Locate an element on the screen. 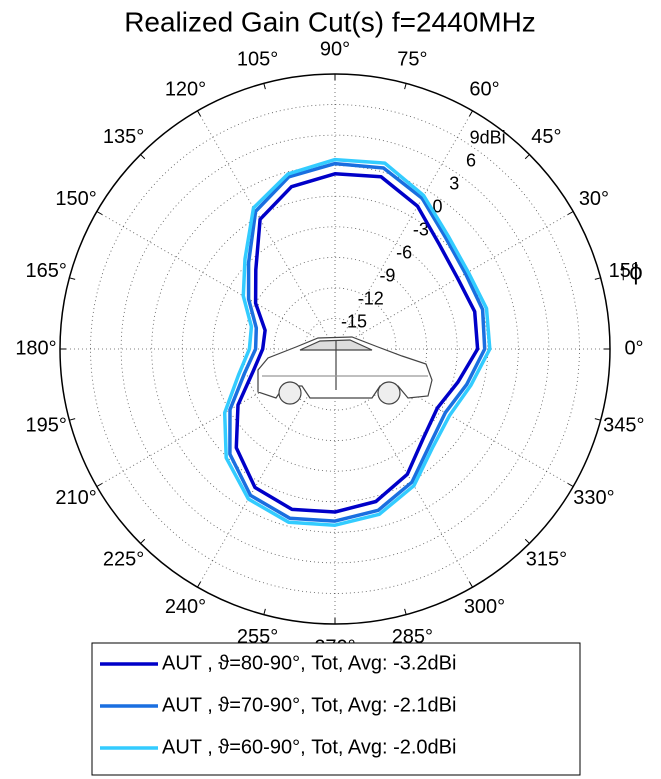 Image resolution: width=661 pixels, height=779 pixels. theta-tick-label: 210° is located at coordinates (75, 498).